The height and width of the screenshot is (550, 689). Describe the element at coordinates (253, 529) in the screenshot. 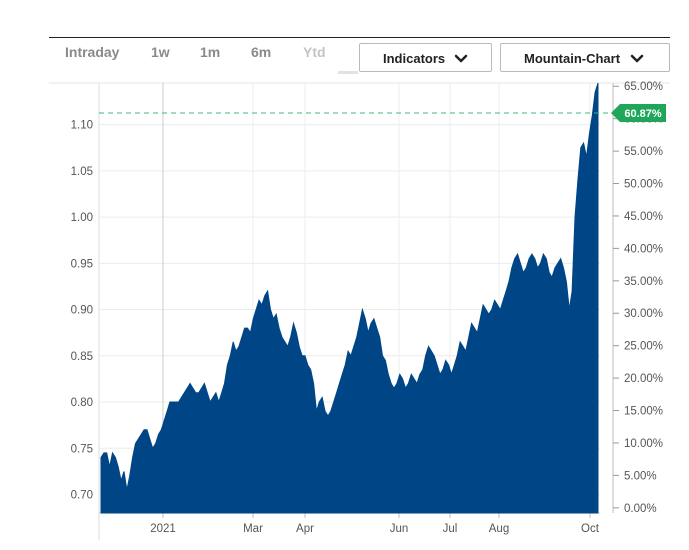

I see `x-tick-label: Mar` at that location.